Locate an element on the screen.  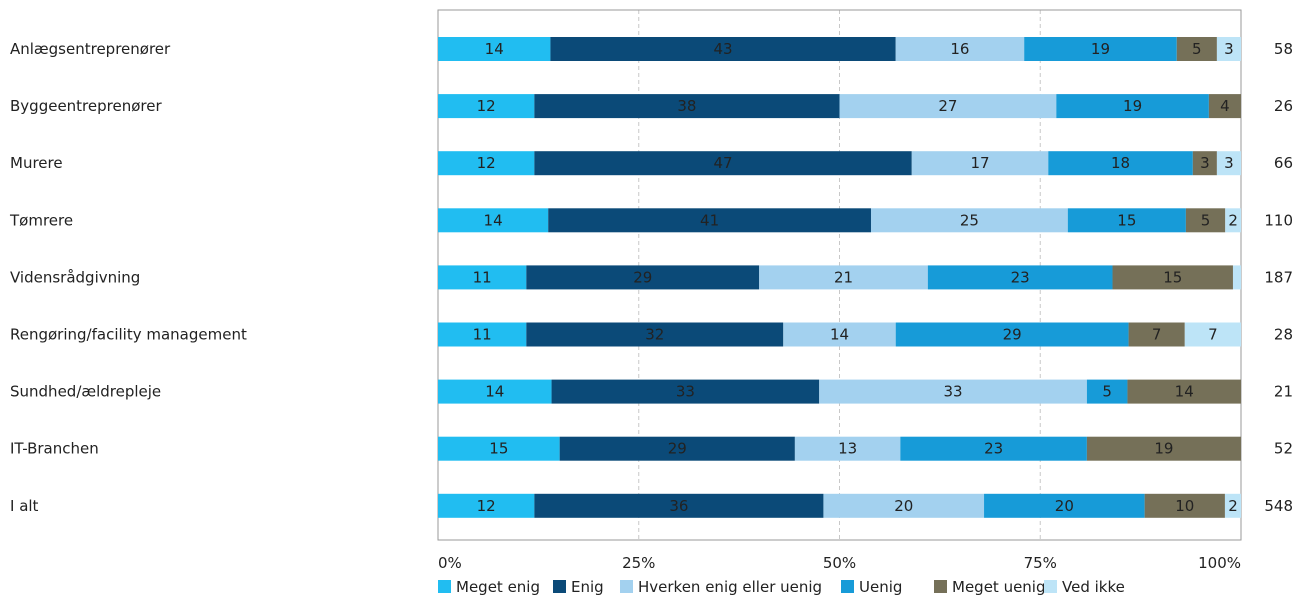
bar-value-label: 17 is located at coordinates (979, 163).